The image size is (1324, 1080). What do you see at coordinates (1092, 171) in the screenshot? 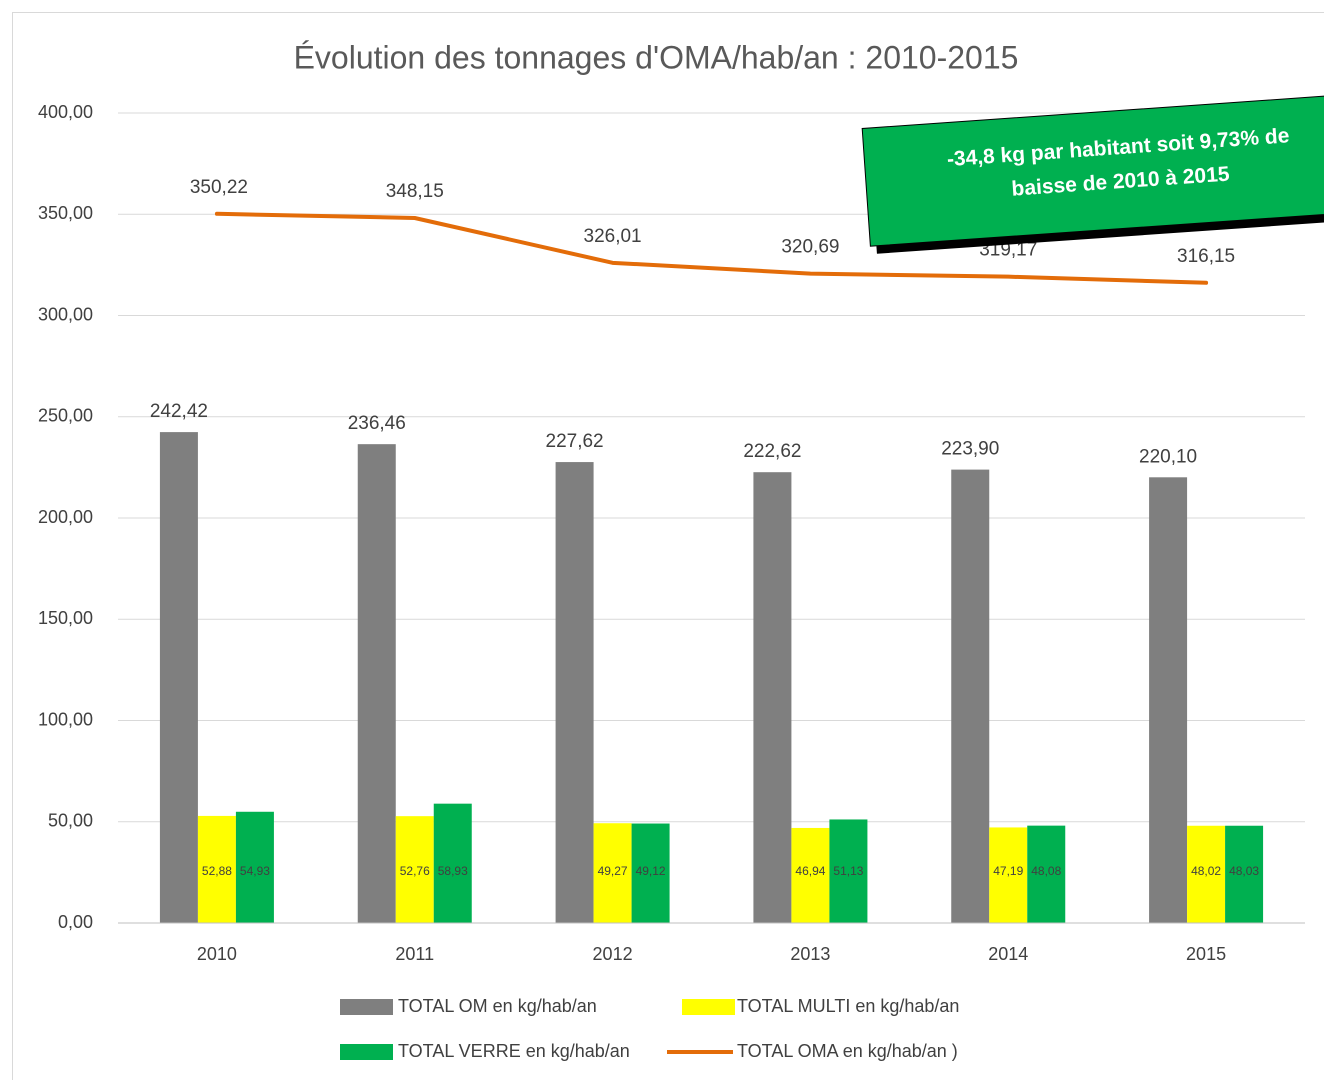
I see `annotation-box` at bounding box center [1092, 171].